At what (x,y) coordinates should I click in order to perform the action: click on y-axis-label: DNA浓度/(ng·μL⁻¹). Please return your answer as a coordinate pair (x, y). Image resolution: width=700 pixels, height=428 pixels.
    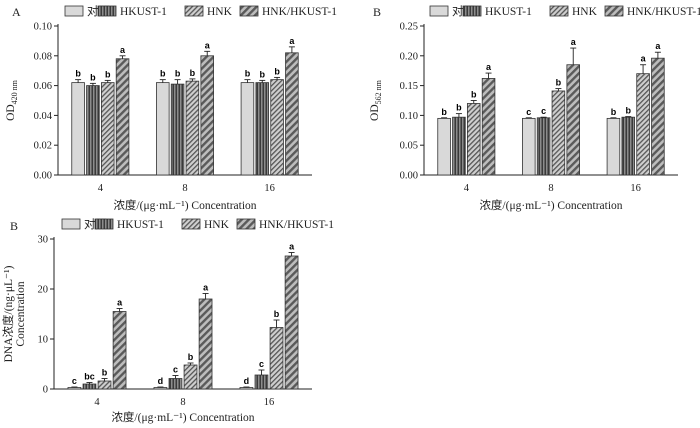
    Looking at the image, I should click on (8, 313).